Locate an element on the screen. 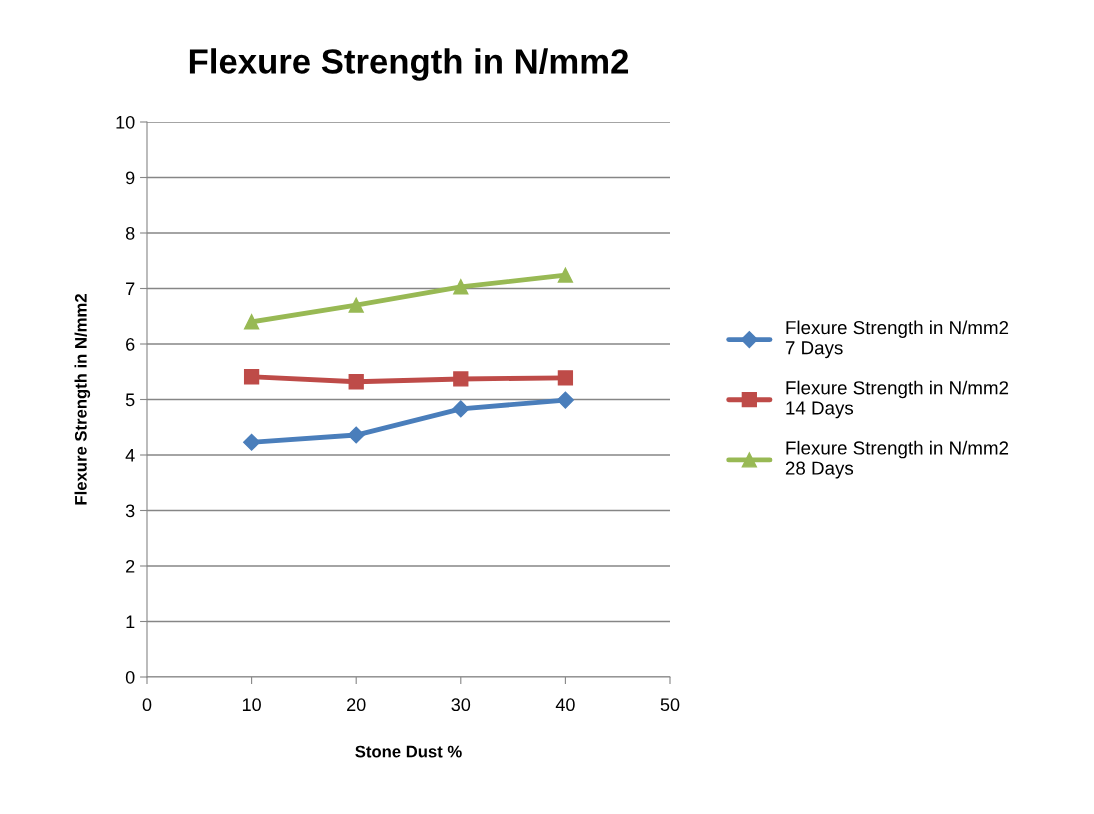  x-axis-title: Stone Dust % is located at coordinates (408, 751).